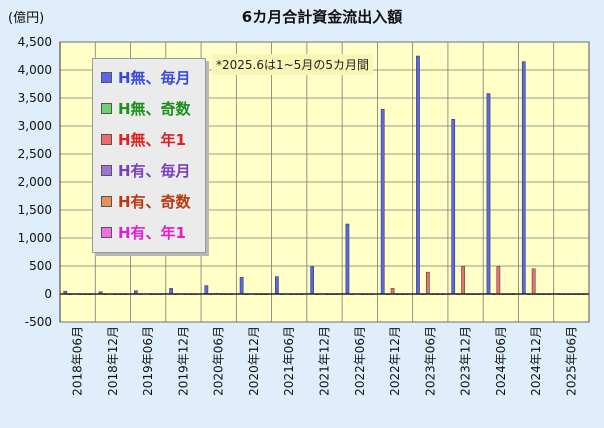  Describe the element at coordinates (35, 42) in the screenshot. I see `y-tick-label: 4,500` at that location.